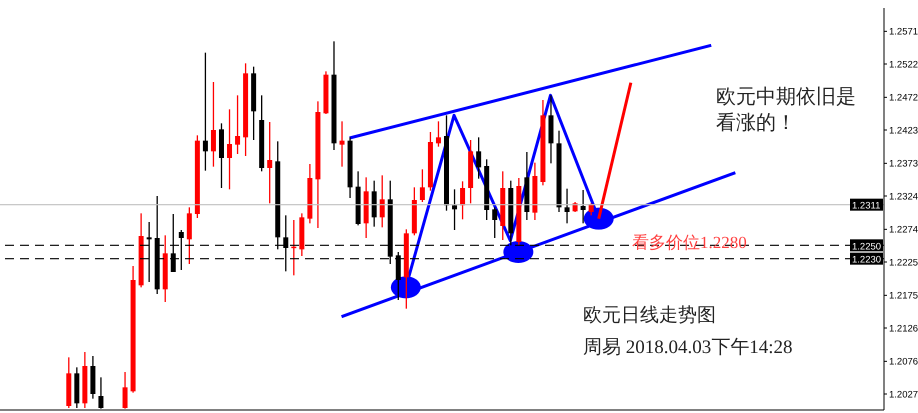 The width and height of the screenshot is (918, 413). I want to click on y-tick-label: 1.2076, so click(903, 362).